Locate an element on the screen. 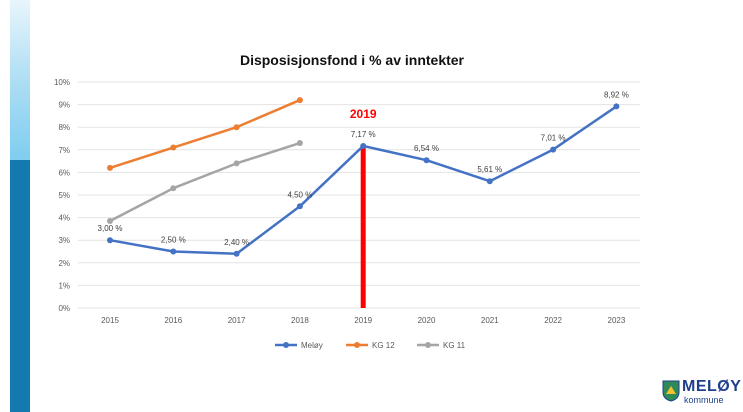  side-accent-light is located at coordinates (20, 80).